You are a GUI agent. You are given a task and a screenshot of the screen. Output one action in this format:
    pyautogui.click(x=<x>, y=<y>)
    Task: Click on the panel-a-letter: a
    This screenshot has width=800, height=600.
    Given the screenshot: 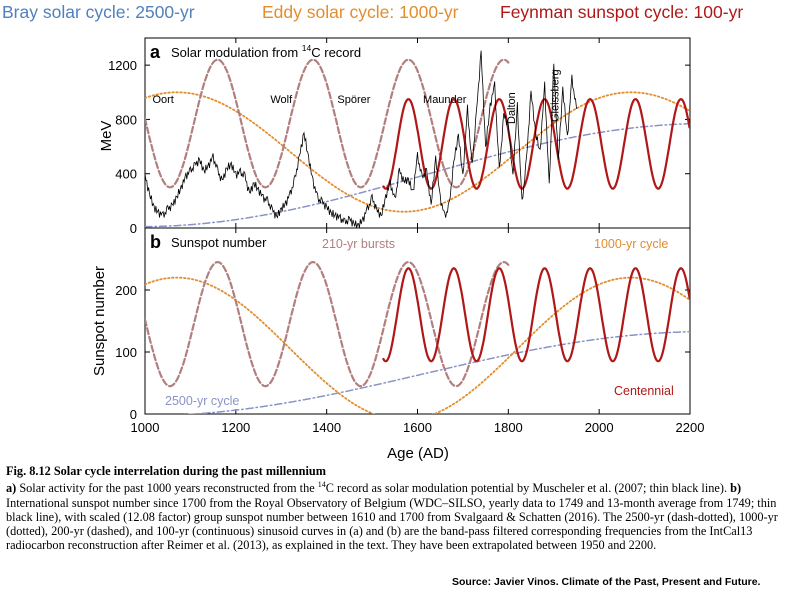 What is the action you would take?
    pyautogui.click(x=155, y=52)
    